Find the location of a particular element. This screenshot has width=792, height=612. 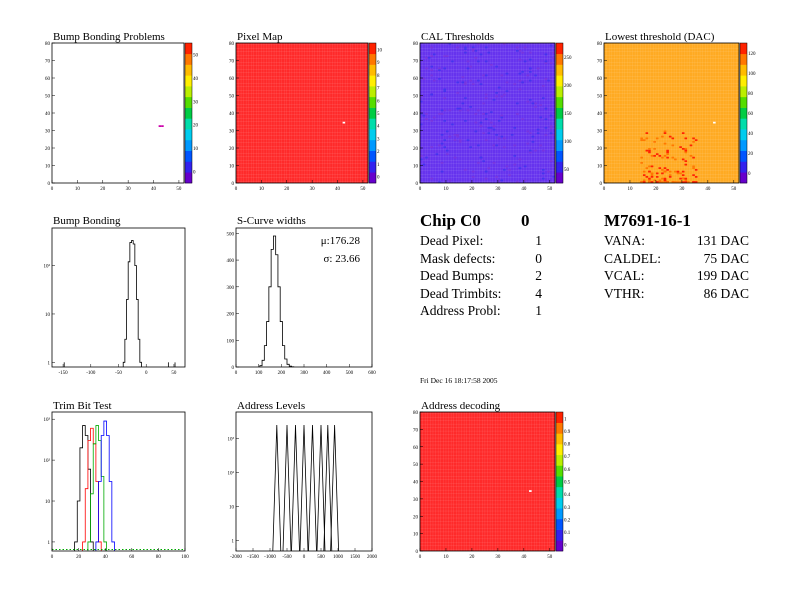

summary-label: VANA: is located at coordinates (625, 240).